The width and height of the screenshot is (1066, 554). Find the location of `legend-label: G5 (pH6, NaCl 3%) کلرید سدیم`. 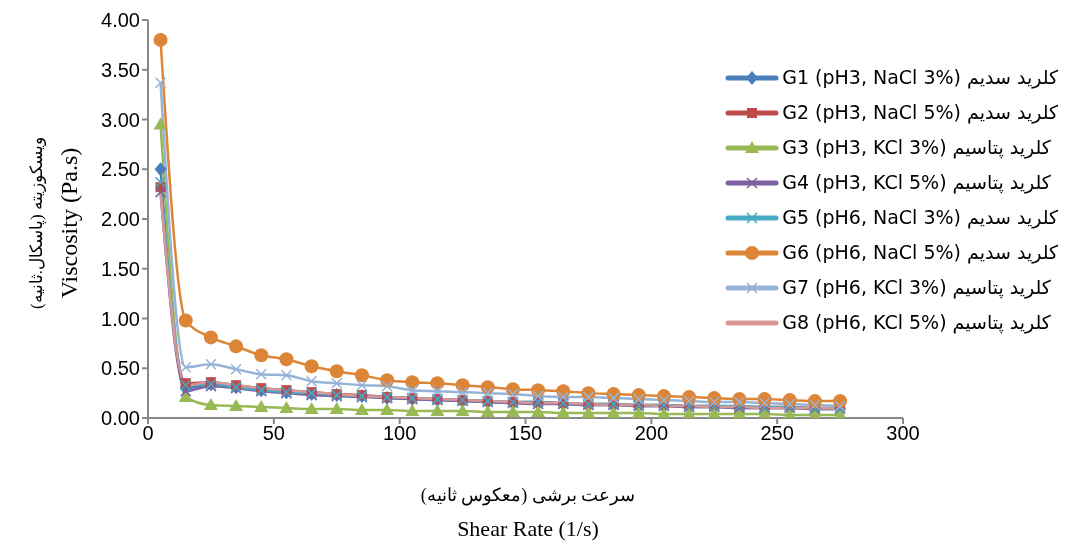

legend-label: G5 (pH6, NaCl 3%) کلرید سدیم is located at coordinates (920, 218).